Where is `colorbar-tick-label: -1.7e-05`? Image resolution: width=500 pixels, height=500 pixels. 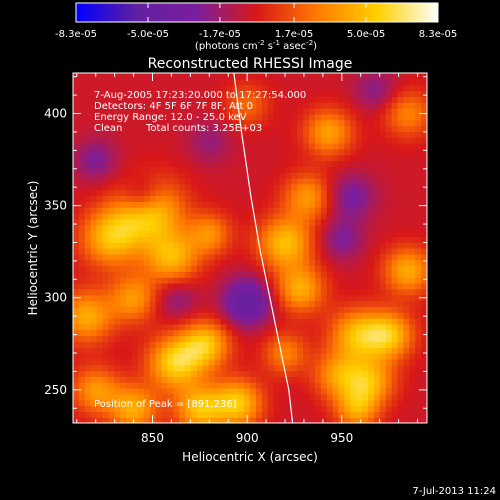 colorbar-tick-label: -1.7e-05 is located at coordinates (220, 34).